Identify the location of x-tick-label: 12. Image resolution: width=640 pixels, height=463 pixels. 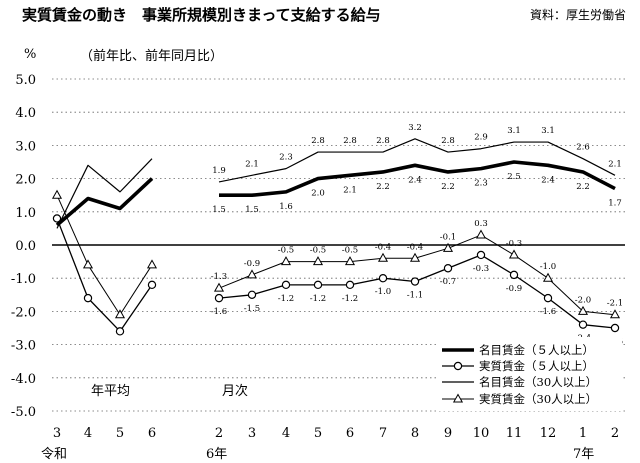
(548, 433).